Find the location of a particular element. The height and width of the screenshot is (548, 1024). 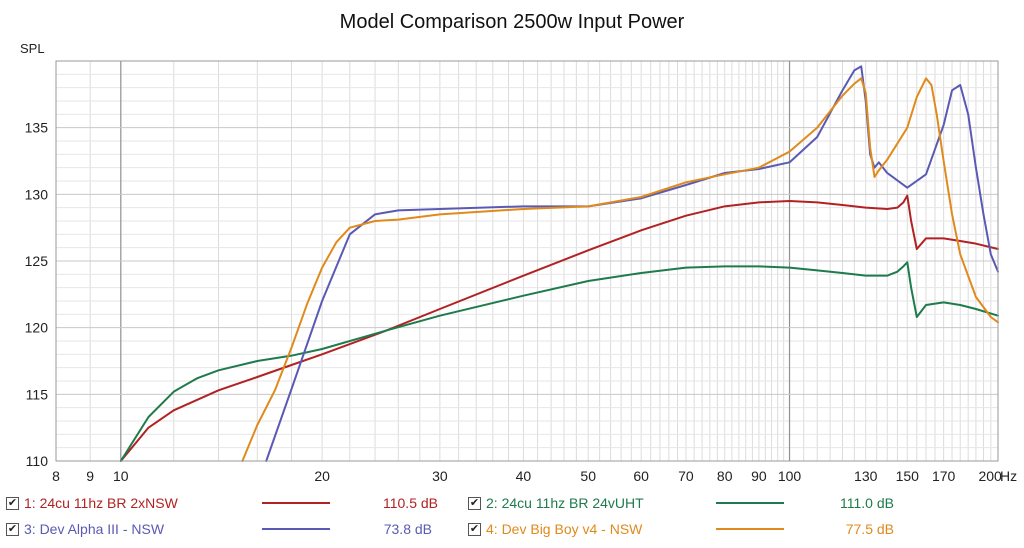

x-tick-label: 90 is located at coordinates (759, 476).